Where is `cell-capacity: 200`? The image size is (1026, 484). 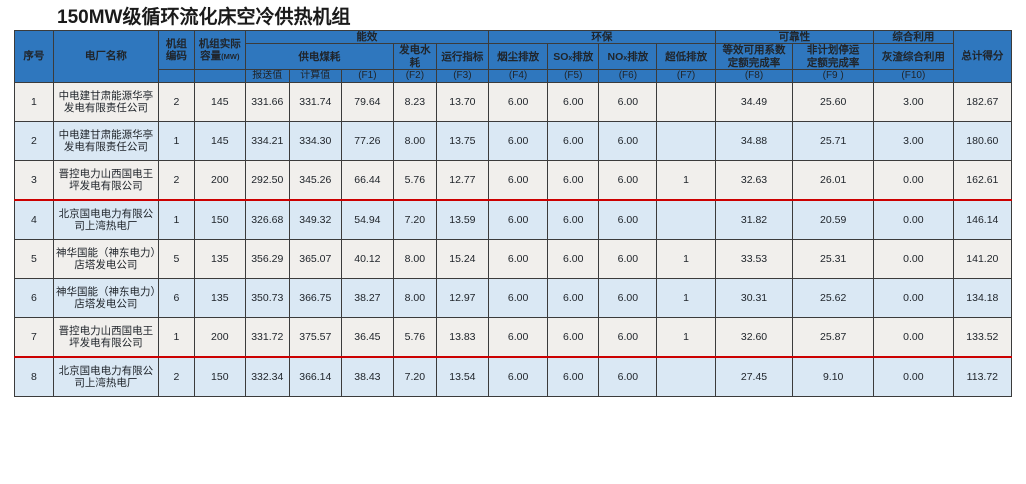
cell-capacity: 200 is located at coordinates (219, 180).